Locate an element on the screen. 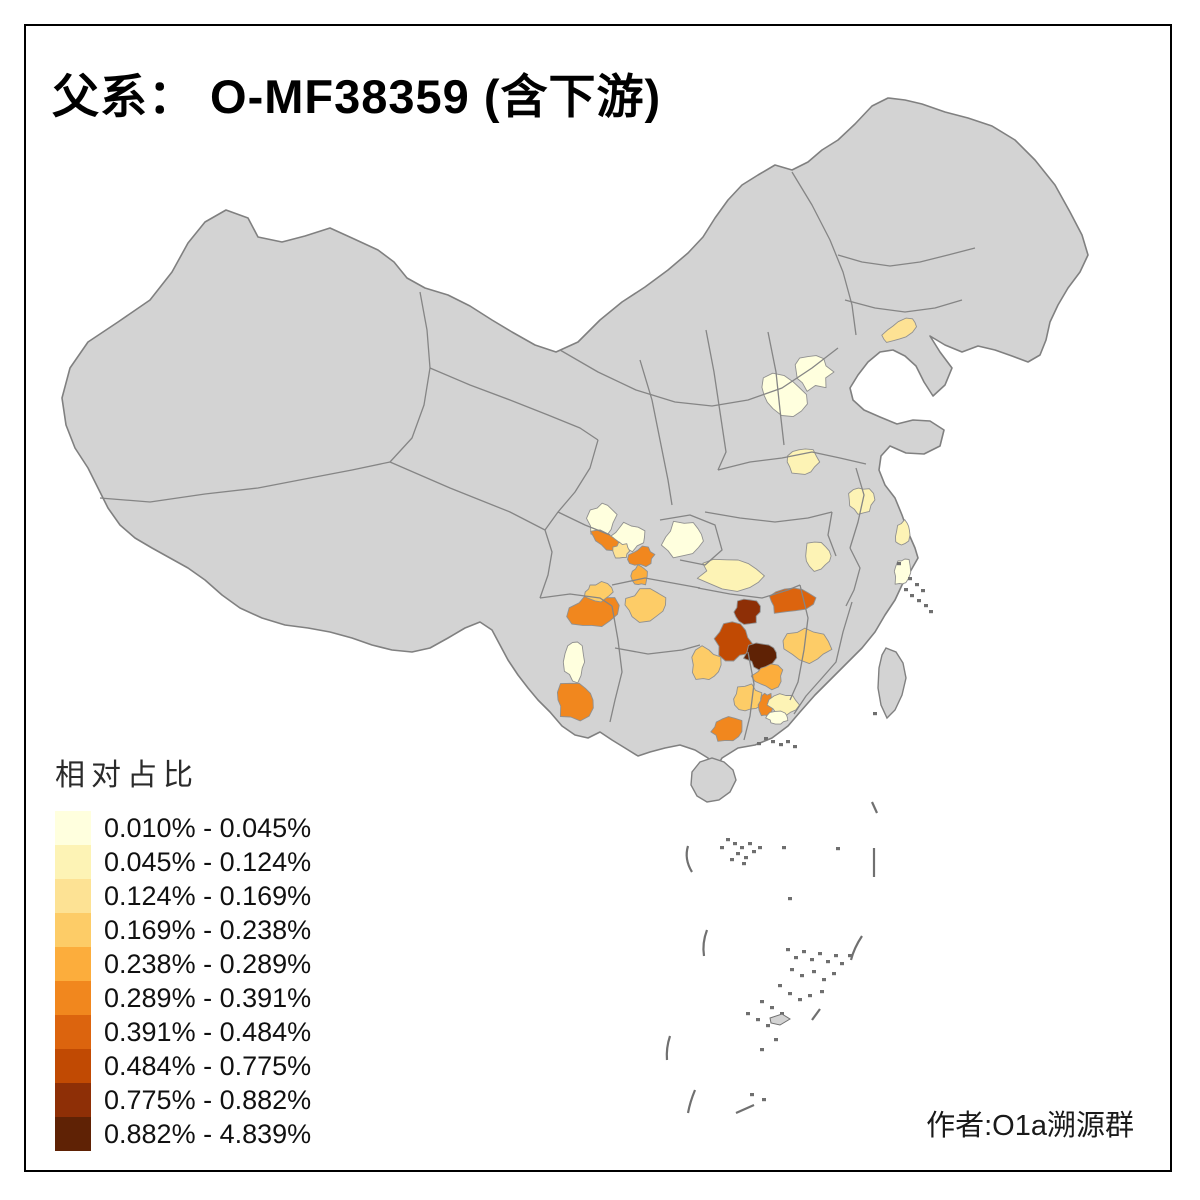 The image size is (1200, 1200). legend-item: 0.289% - 0.391% is located at coordinates (183, 998).